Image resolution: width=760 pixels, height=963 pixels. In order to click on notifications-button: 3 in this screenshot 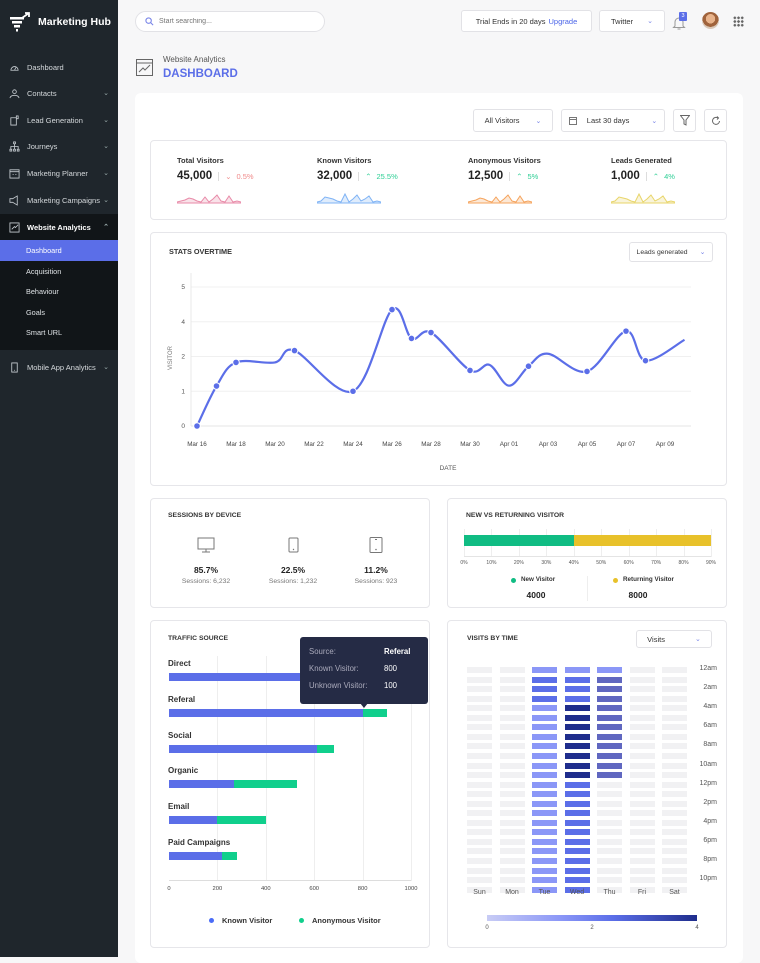, I will do `click(680, 21)`.